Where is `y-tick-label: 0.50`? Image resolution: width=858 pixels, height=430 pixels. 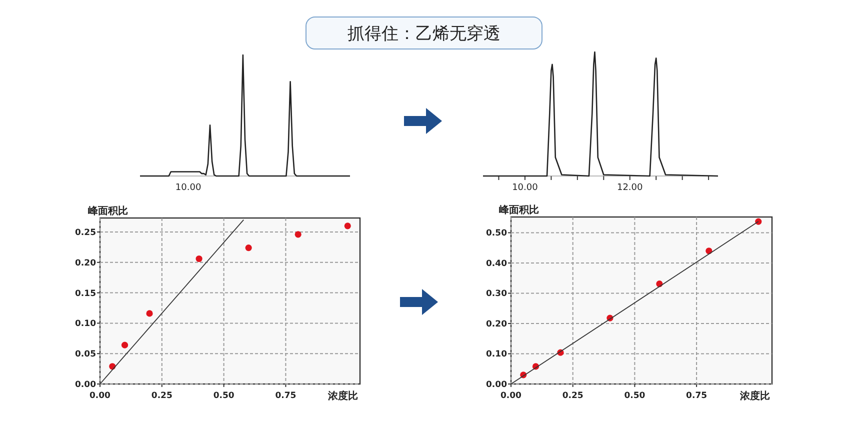 y-tick-label: 0.50 is located at coordinates (497, 233).